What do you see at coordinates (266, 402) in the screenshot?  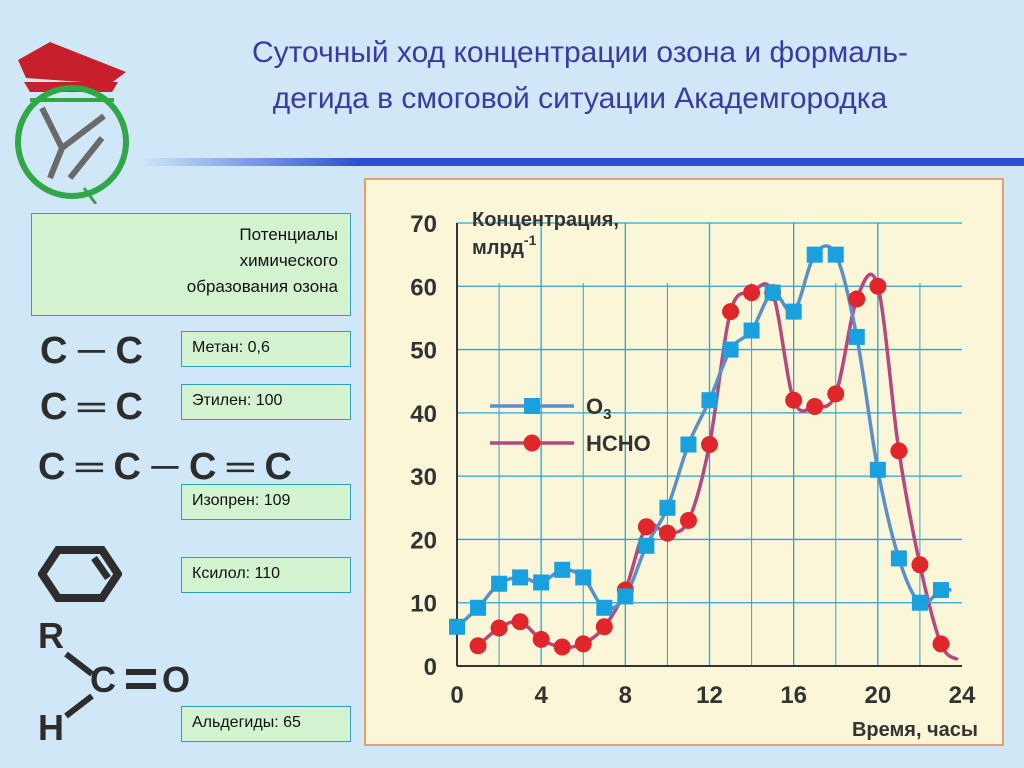 I see `ethylene-box: Этилен: 100` at bounding box center [266, 402].